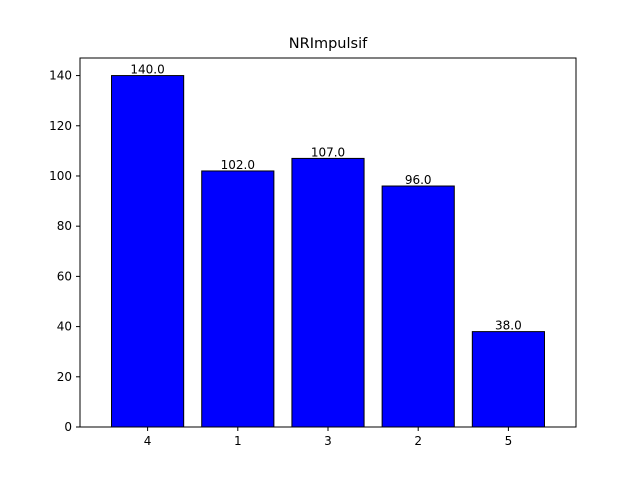 This screenshot has width=640, height=480. Describe the element at coordinates (508, 326) in the screenshot. I see `data-label-5: 38.0` at that location.